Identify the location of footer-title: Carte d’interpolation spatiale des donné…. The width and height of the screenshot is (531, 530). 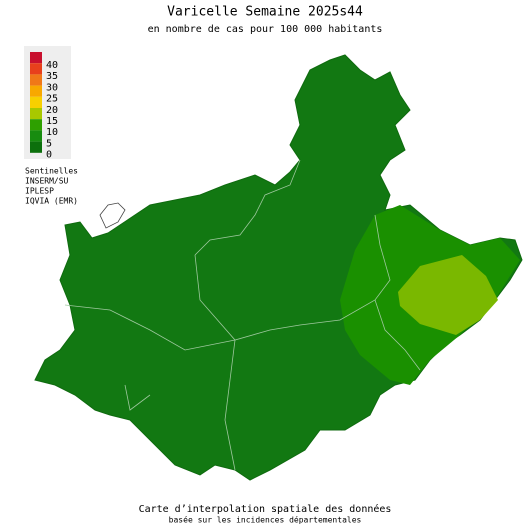
(265, 509).